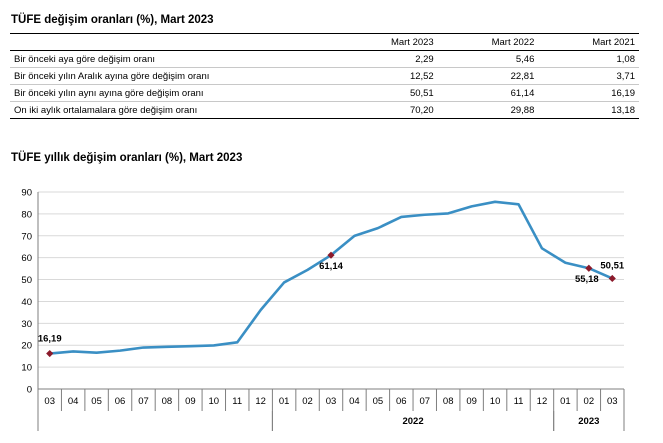 This screenshot has height=443, width=663. Describe the element at coordinates (174, 42) in the screenshot. I see `table-header-blank` at that location.